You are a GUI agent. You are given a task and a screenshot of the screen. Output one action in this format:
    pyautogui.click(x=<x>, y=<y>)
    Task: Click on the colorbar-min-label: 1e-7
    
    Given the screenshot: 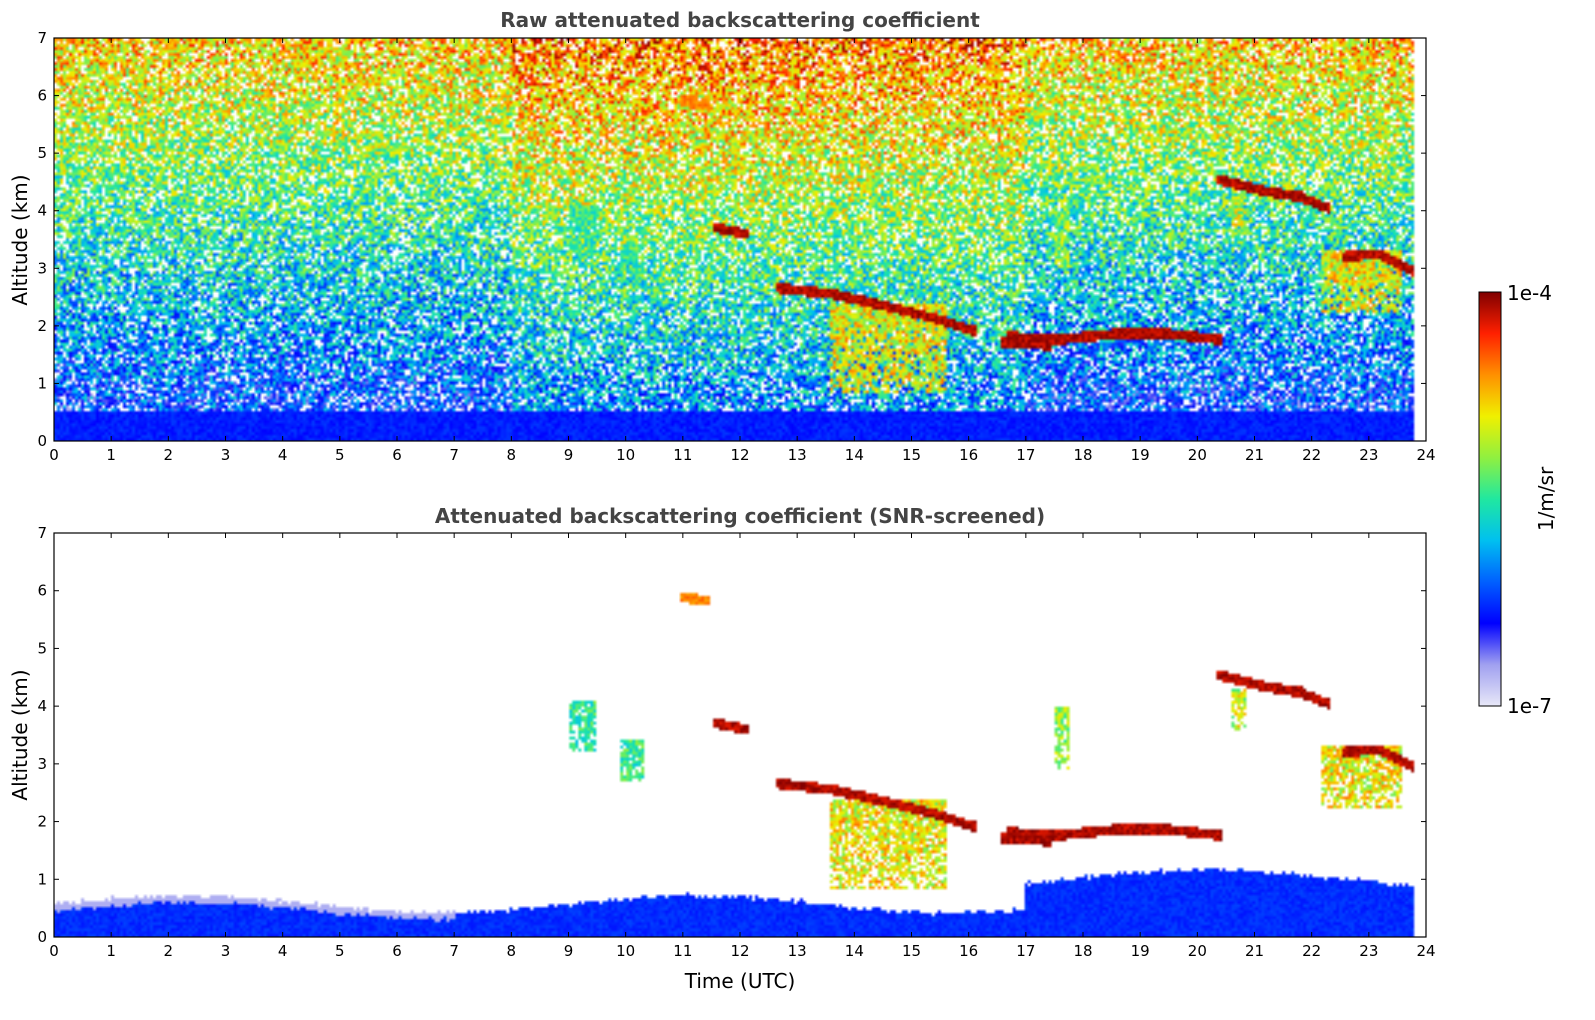 What is the action you would take?
    pyautogui.click(x=1529, y=706)
    